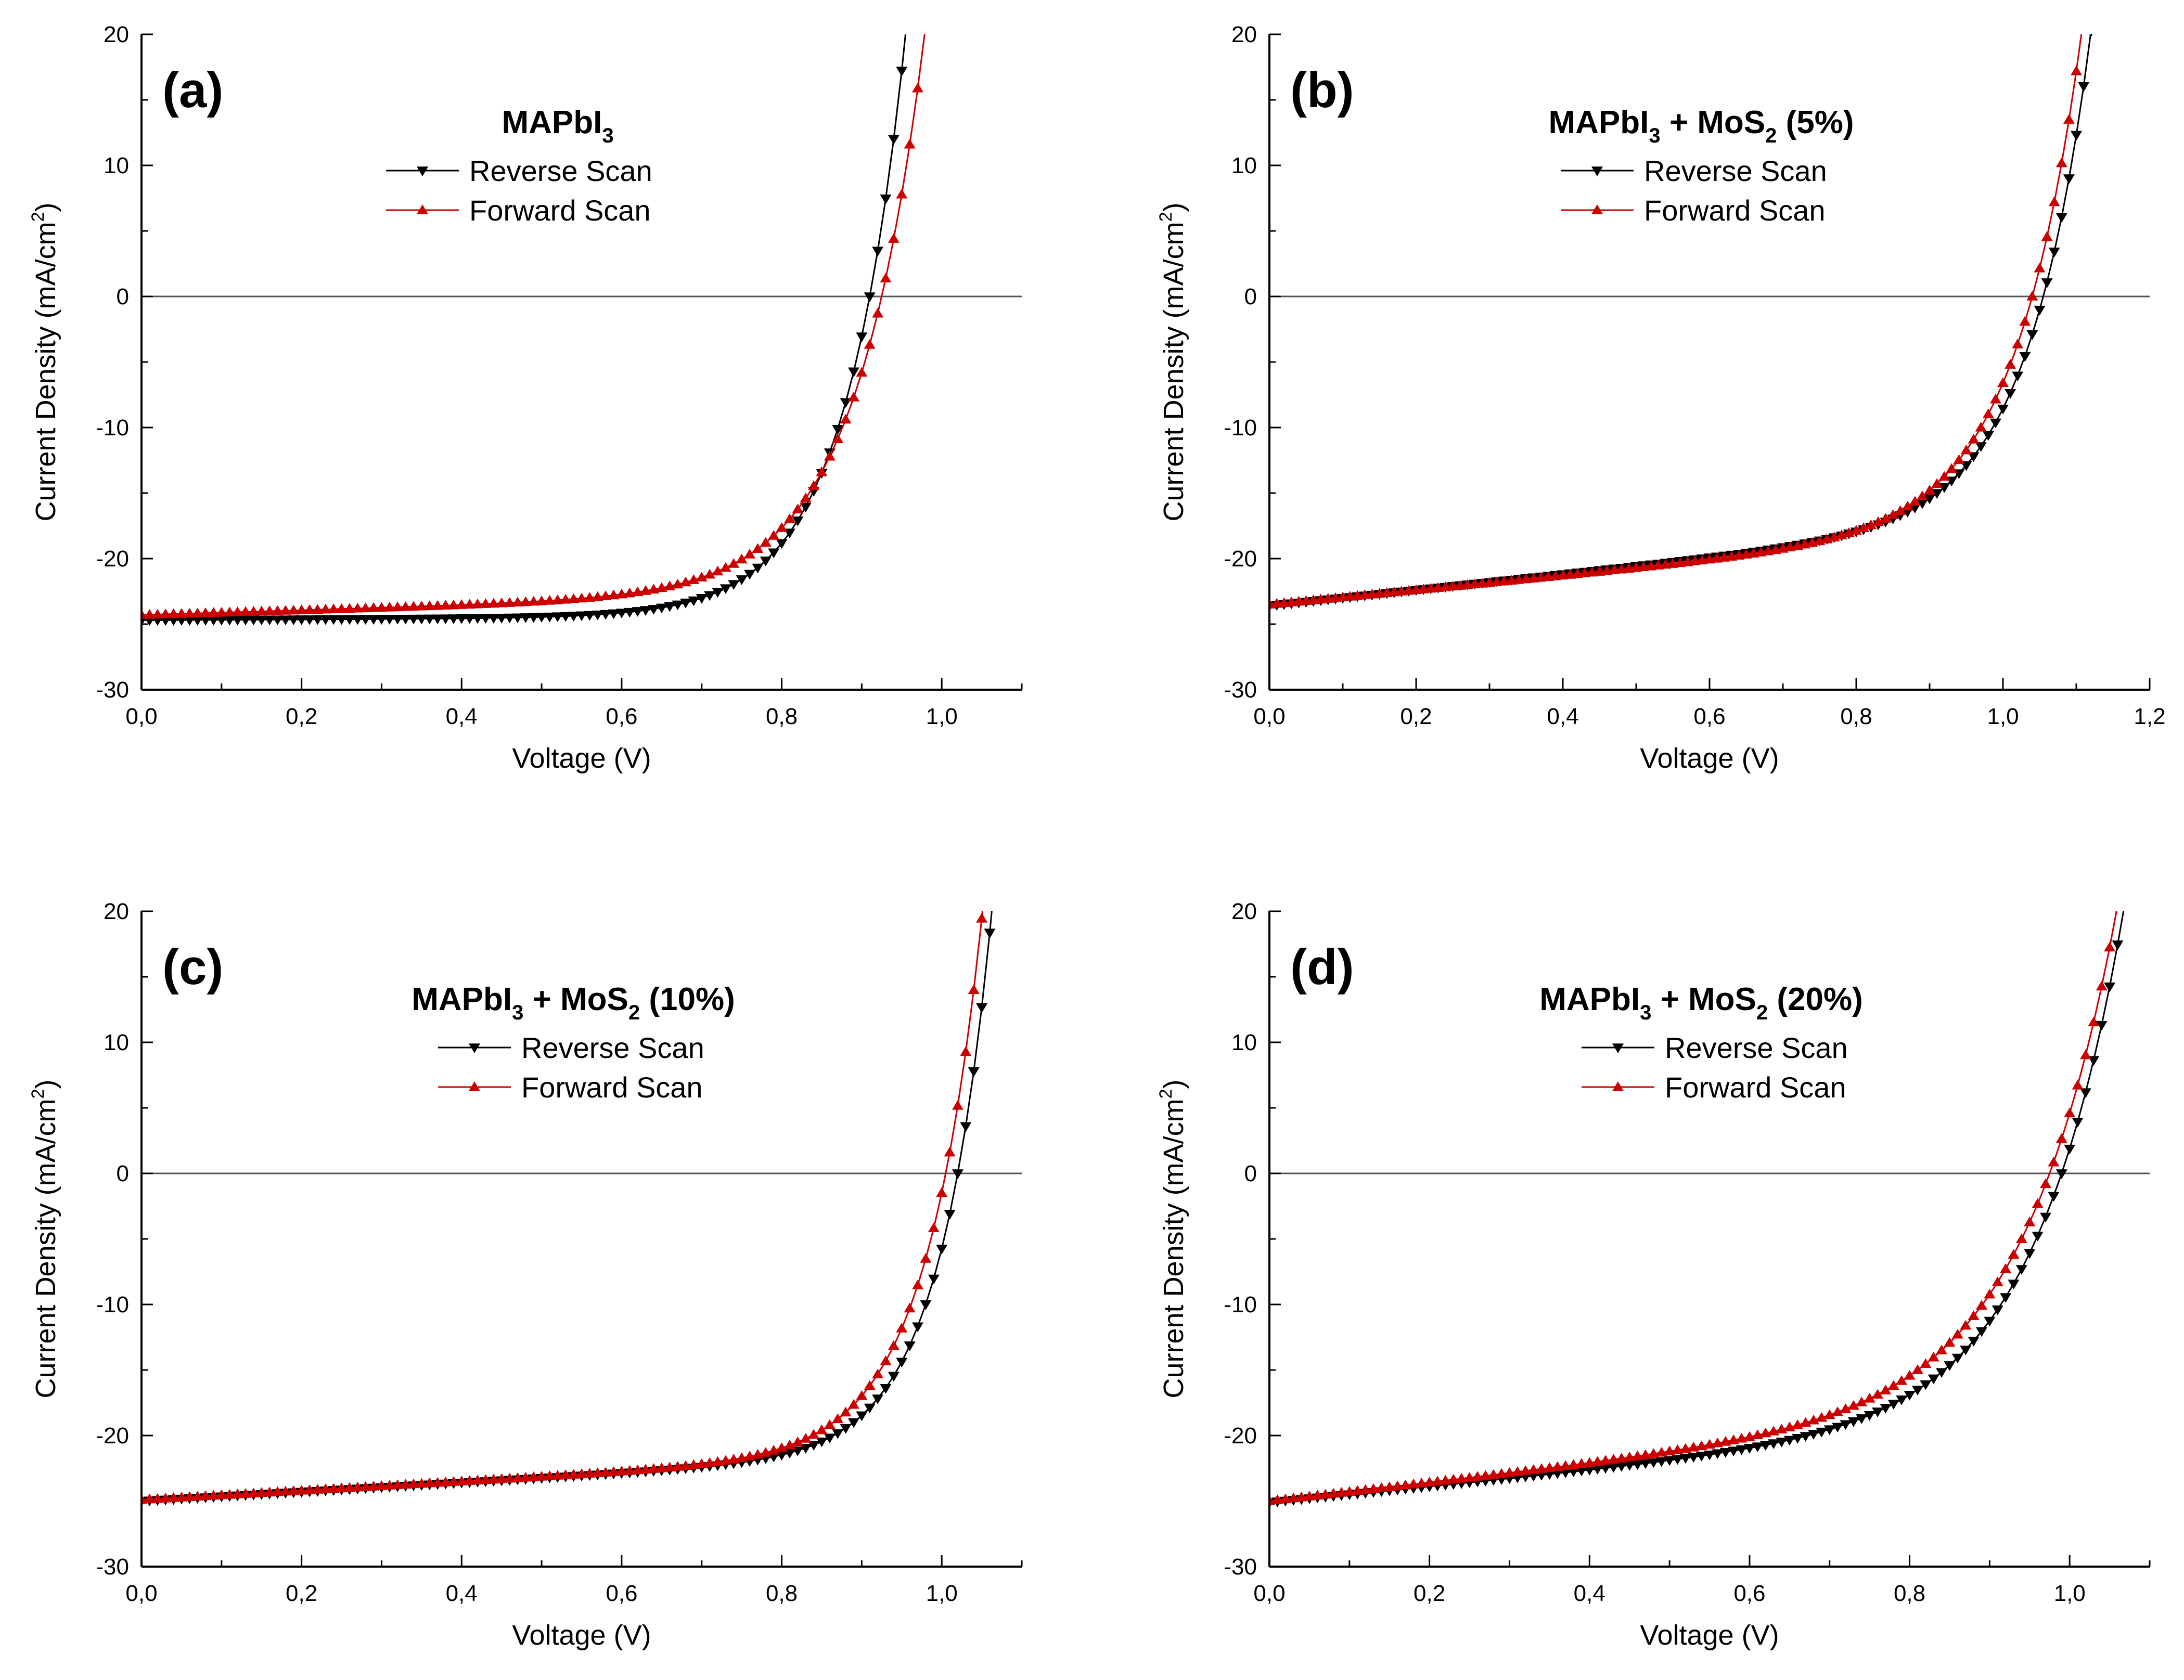 The image size is (2184, 1680). I want to click on legend-item: Reverse Scan, so click(519, 171).